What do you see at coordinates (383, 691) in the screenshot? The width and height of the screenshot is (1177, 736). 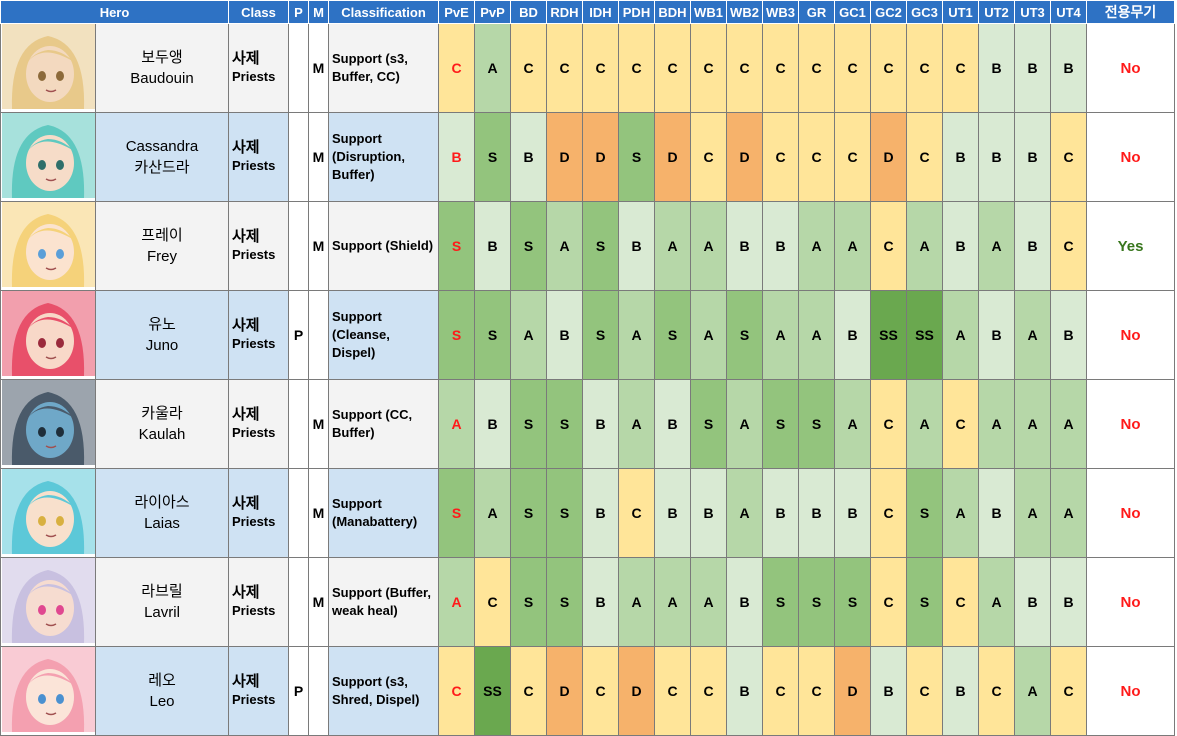 I see `hero-classification: Support (s3, Shred, Dispel)` at bounding box center [383, 691].